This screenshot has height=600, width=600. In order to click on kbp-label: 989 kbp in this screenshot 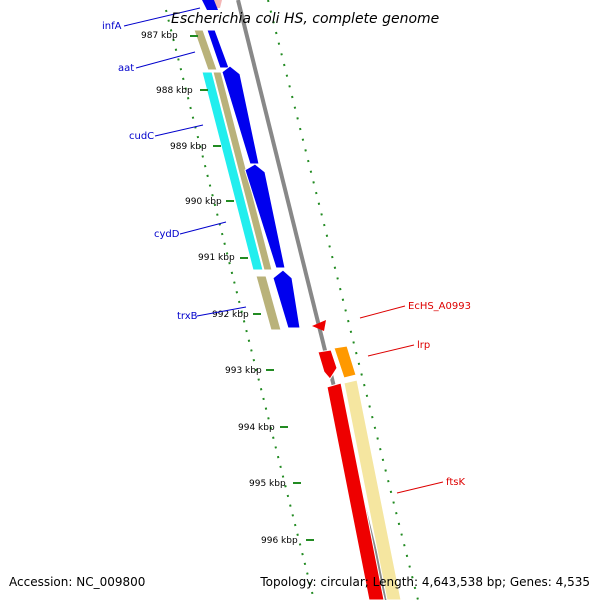, I will do `click(188, 147)`.